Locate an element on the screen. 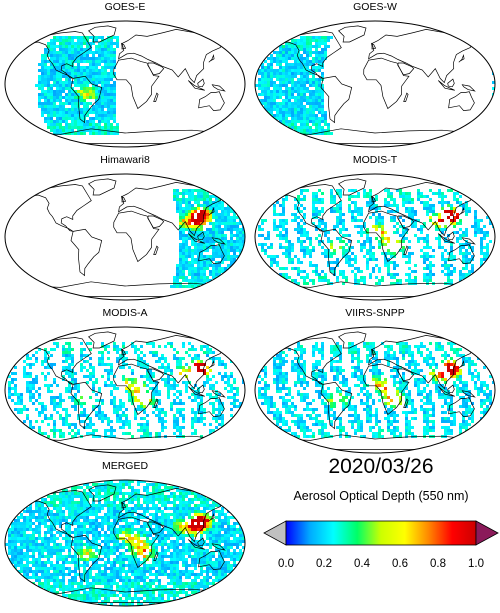 The height and width of the screenshot is (613, 500). colorbar-tick: 0.2 is located at coordinates (324, 564).